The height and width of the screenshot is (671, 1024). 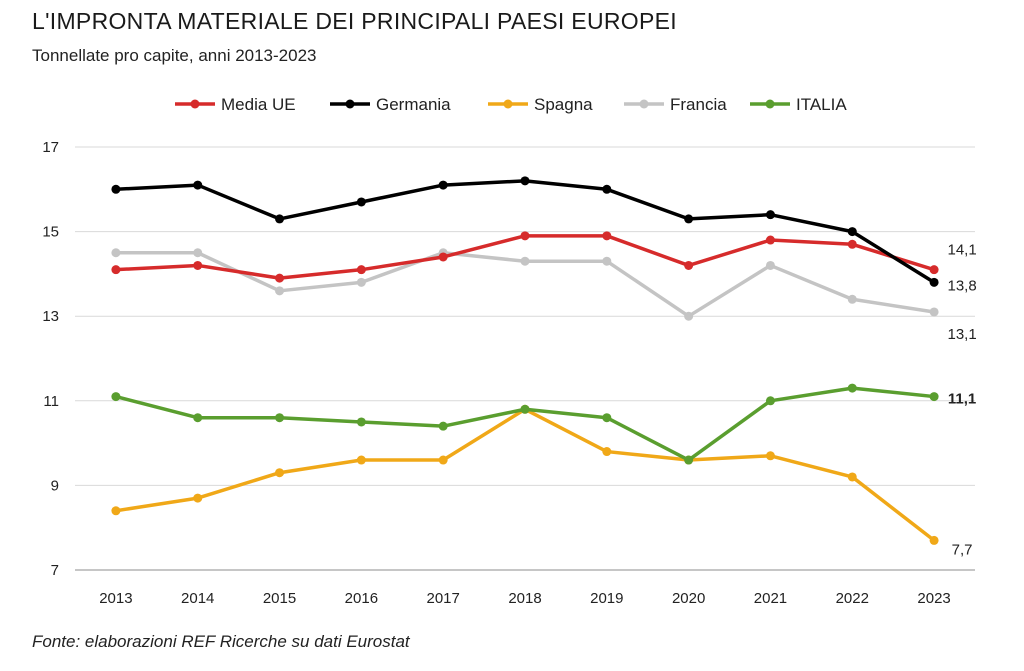 I want to click on x-tick-label: 2013, so click(x=115, y=598).